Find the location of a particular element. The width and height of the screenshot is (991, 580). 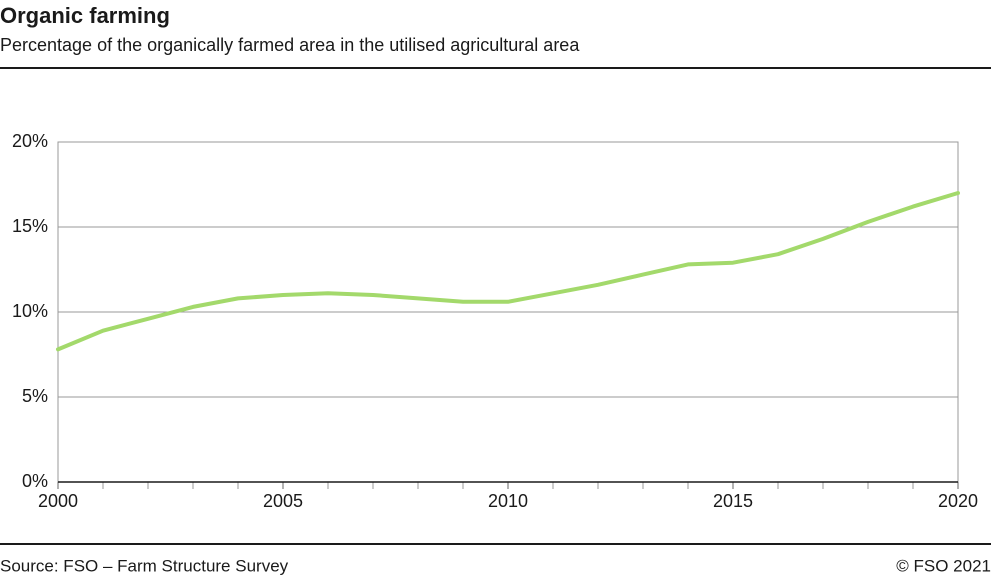

x-tick-label: 2020 is located at coordinates (958, 501).